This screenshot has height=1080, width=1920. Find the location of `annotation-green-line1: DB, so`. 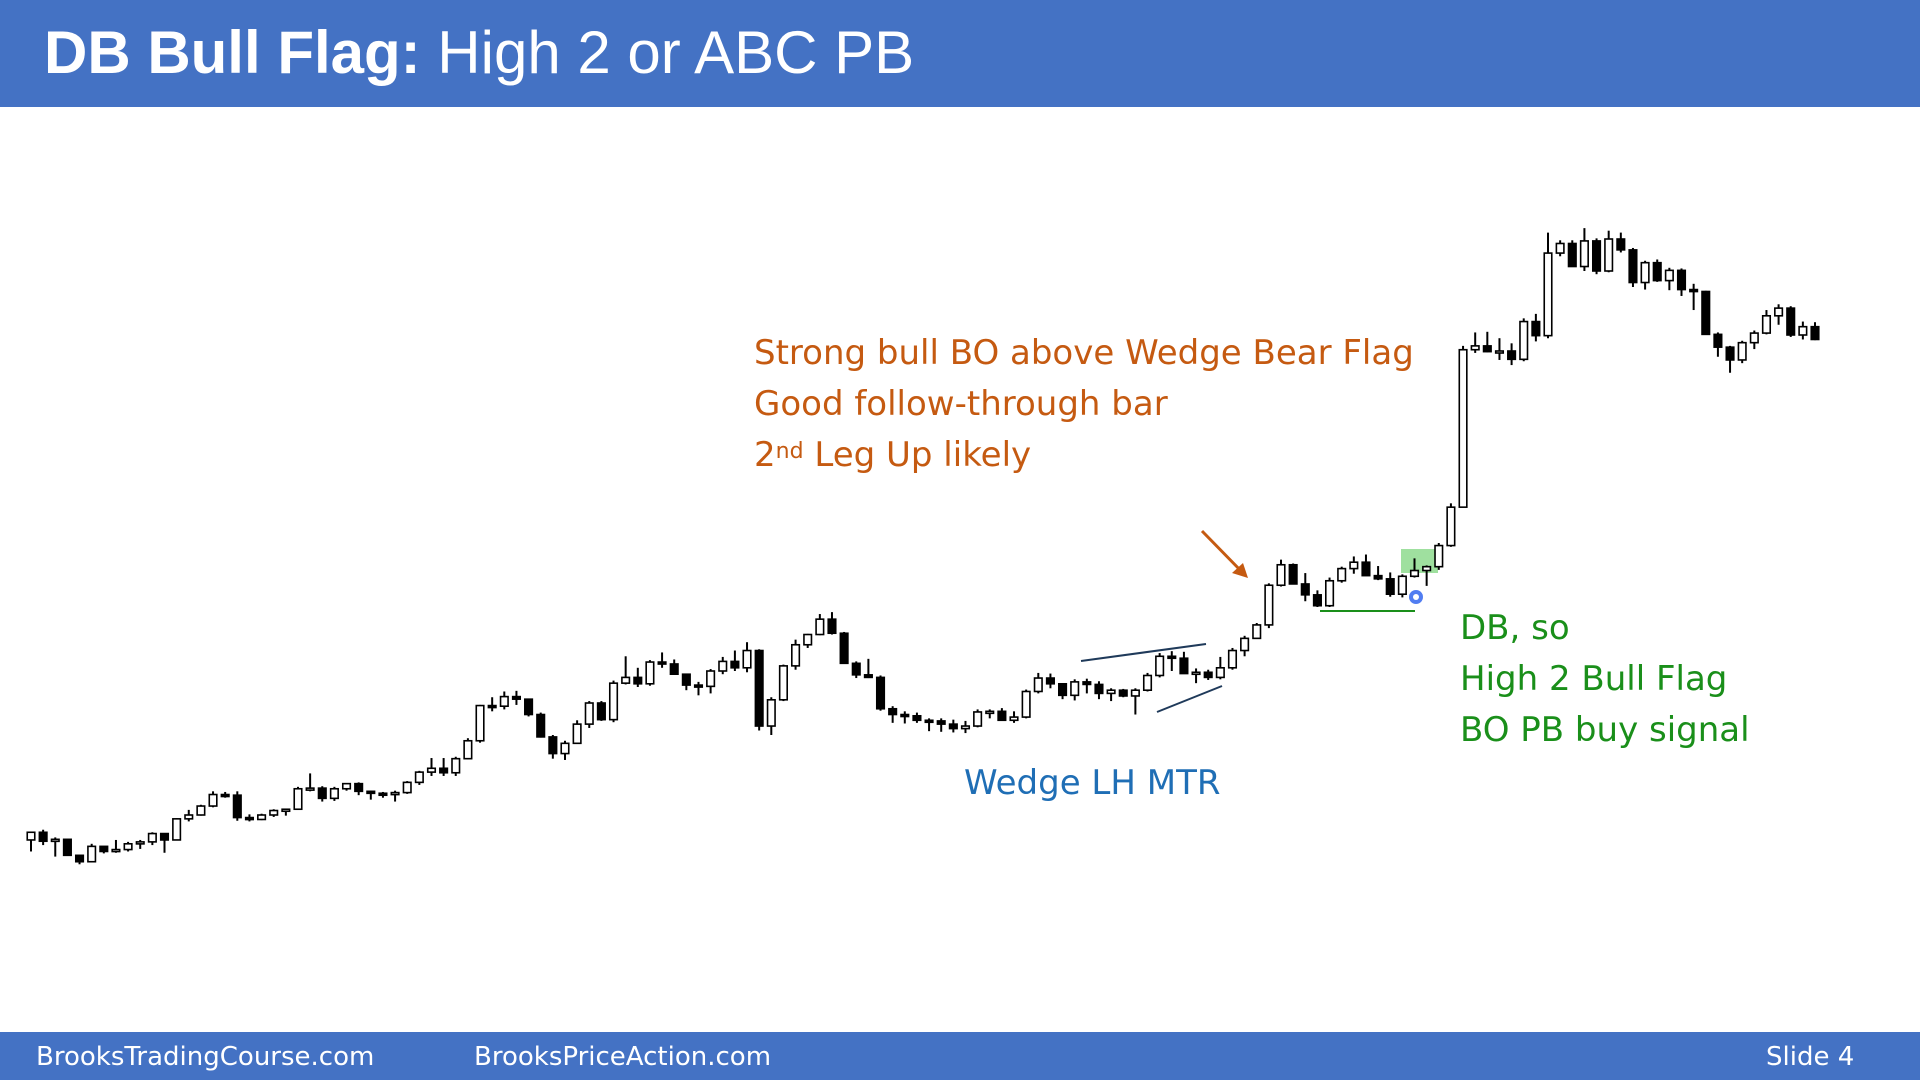

annotation-green-line1: DB, so is located at coordinates (1515, 628).